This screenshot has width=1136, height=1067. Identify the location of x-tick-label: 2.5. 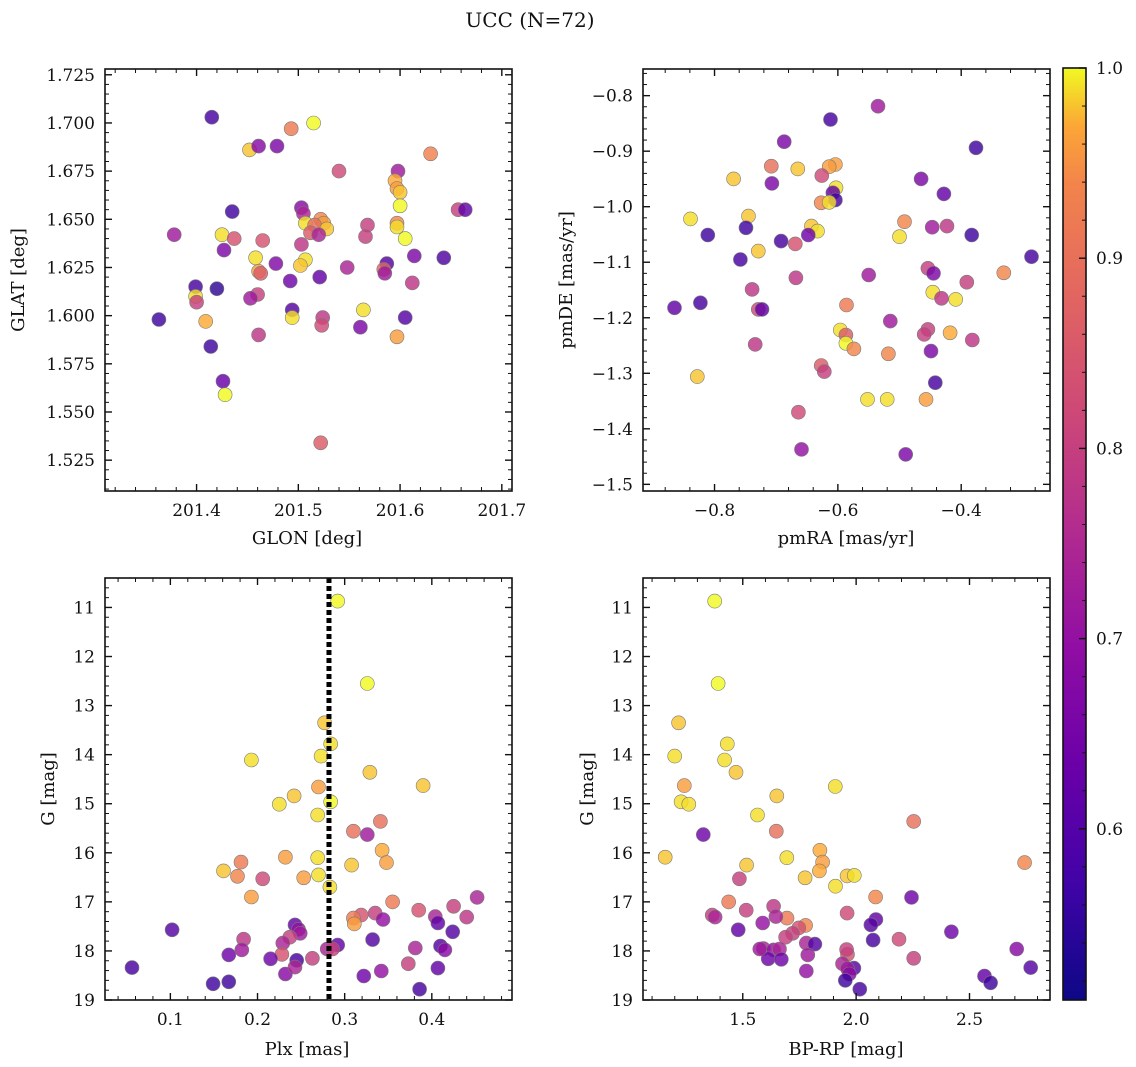
(969, 1020).